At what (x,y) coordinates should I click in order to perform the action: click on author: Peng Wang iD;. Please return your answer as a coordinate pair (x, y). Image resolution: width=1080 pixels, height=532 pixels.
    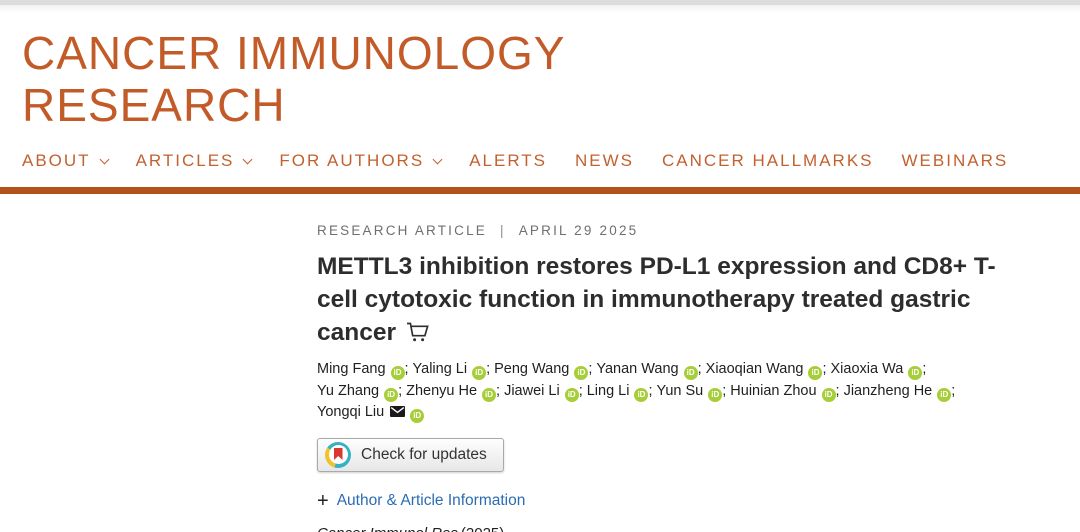
    Looking at the image, I should click on (545, 370).